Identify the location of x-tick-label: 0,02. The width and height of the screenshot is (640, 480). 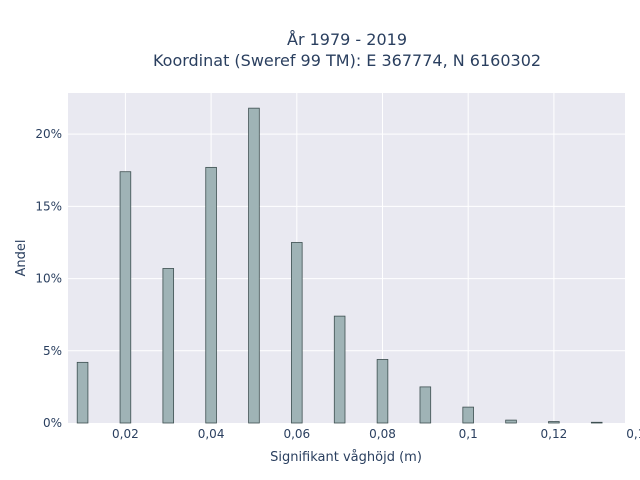
(125, 434).